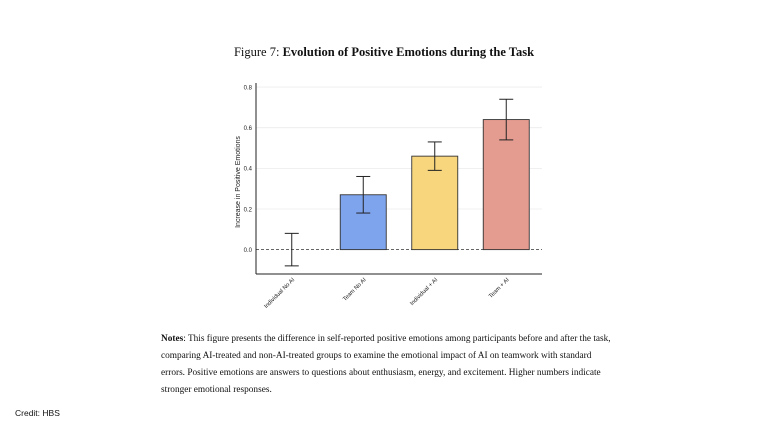 The height and width of the screenshot is (432, 768). Describe the element at coordinates (248, 210) in the screenshot. I see `y-tick-label: 0.2` at that location.